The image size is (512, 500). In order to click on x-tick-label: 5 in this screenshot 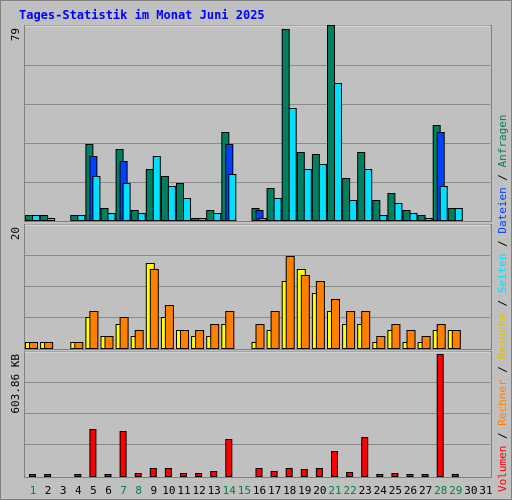, I will do `click(93, 490)`.